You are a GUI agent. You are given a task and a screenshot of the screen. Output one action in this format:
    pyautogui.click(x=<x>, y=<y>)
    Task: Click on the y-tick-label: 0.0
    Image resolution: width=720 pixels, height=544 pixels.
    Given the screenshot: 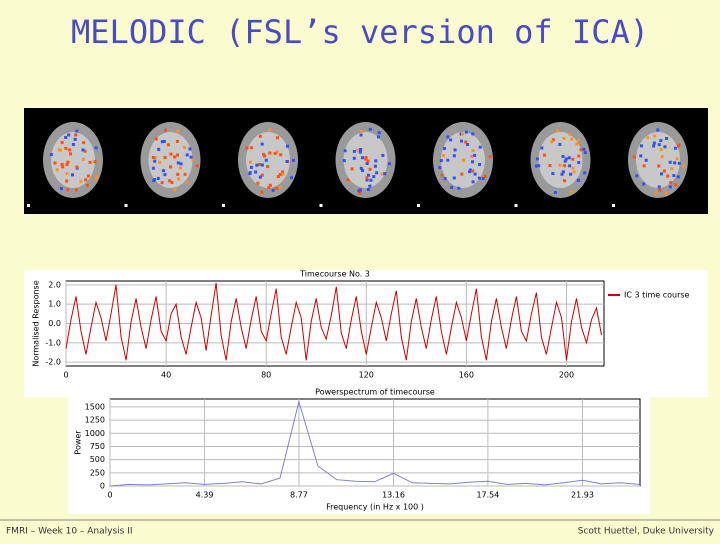 What is the action you would take?
    pyautogui.click(x=54, y=323)
    